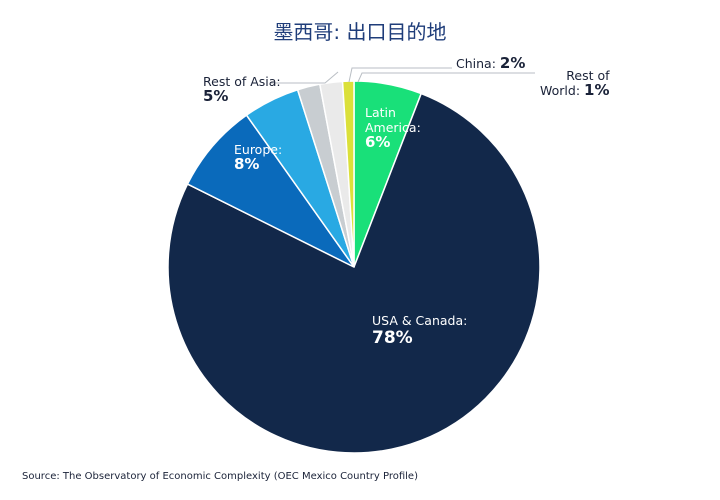  I want to click on label-usa-canada: USA & Canada: 78%, so click(419, 330).